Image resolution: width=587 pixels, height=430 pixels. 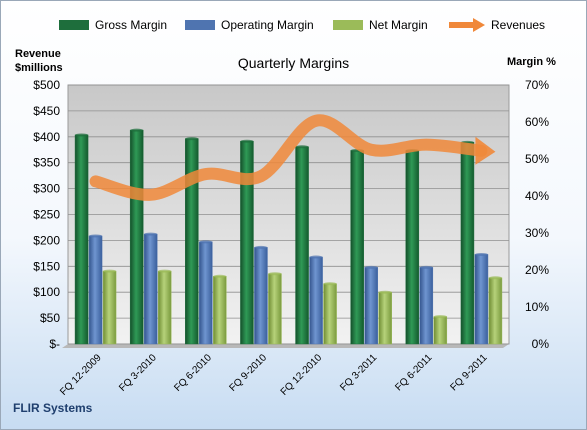 I want to click on category-label: FQ 9-2010, so click(x=248, y=373).